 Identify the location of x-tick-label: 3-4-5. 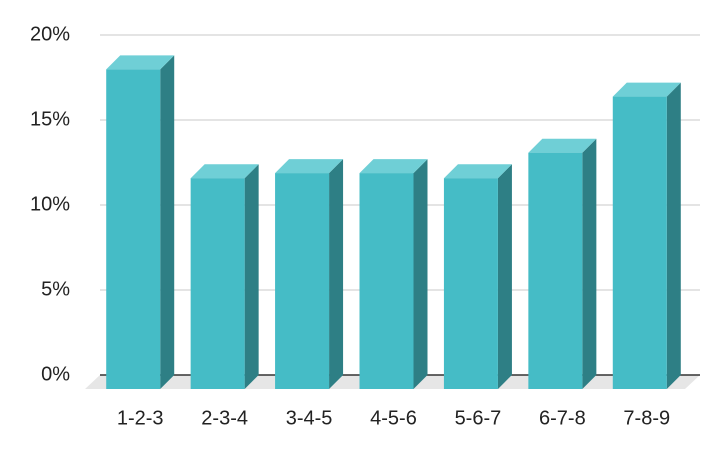
(309, 418).